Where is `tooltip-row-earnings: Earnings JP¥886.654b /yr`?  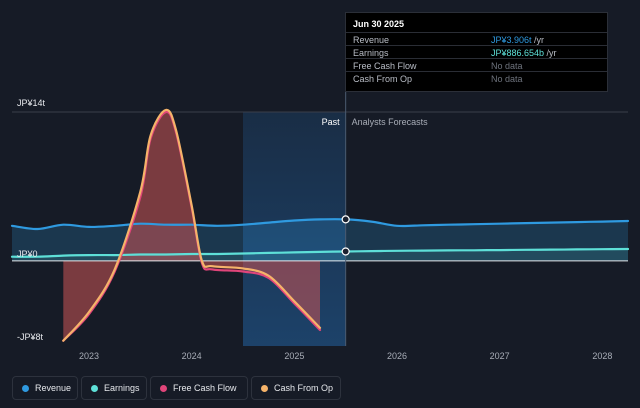 tooltip-row-earnings: Earnings JP¥886.654b /yr is located at coordinates (476, 52).